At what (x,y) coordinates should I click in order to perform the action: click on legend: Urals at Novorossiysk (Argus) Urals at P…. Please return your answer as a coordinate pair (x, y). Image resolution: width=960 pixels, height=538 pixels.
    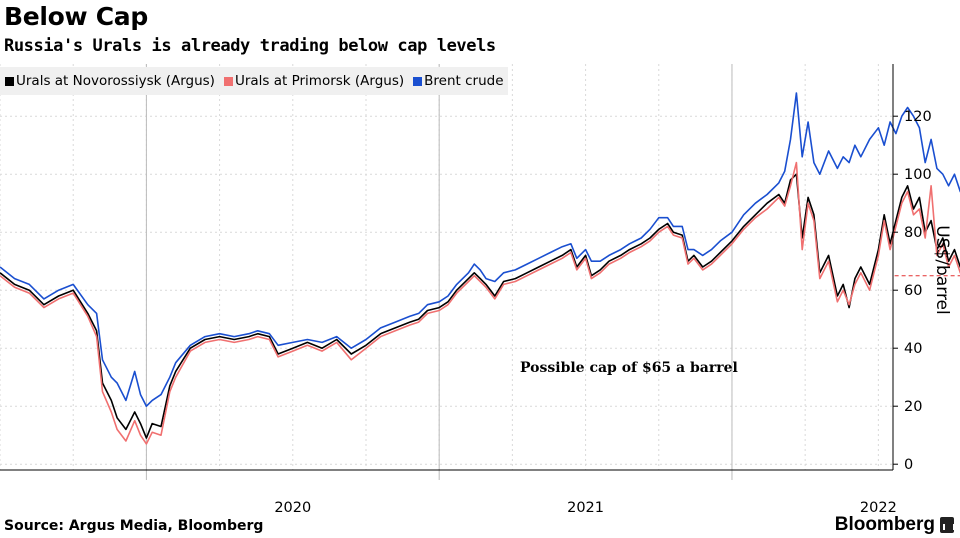
    Looking at the image, I should click on (254, 81).